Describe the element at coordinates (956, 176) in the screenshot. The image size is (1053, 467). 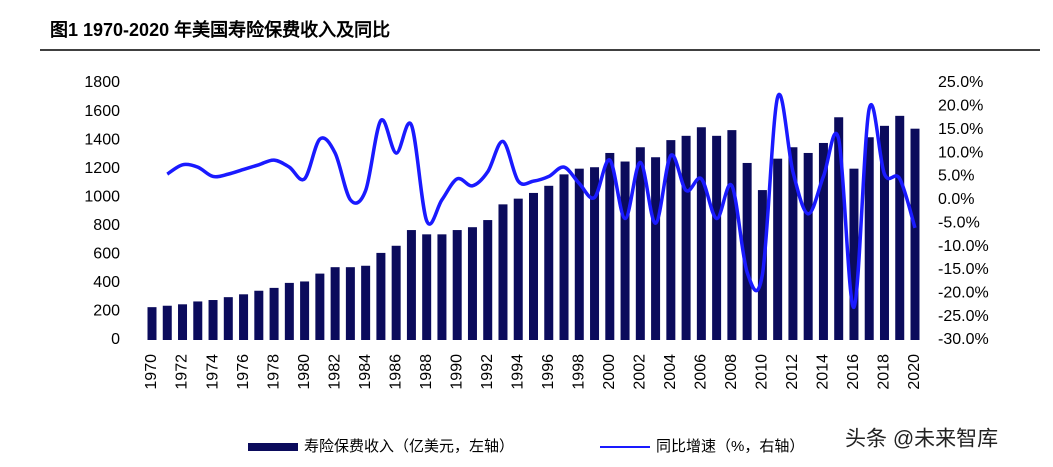
I see `y2-tick-label: 5.0%` at that location.